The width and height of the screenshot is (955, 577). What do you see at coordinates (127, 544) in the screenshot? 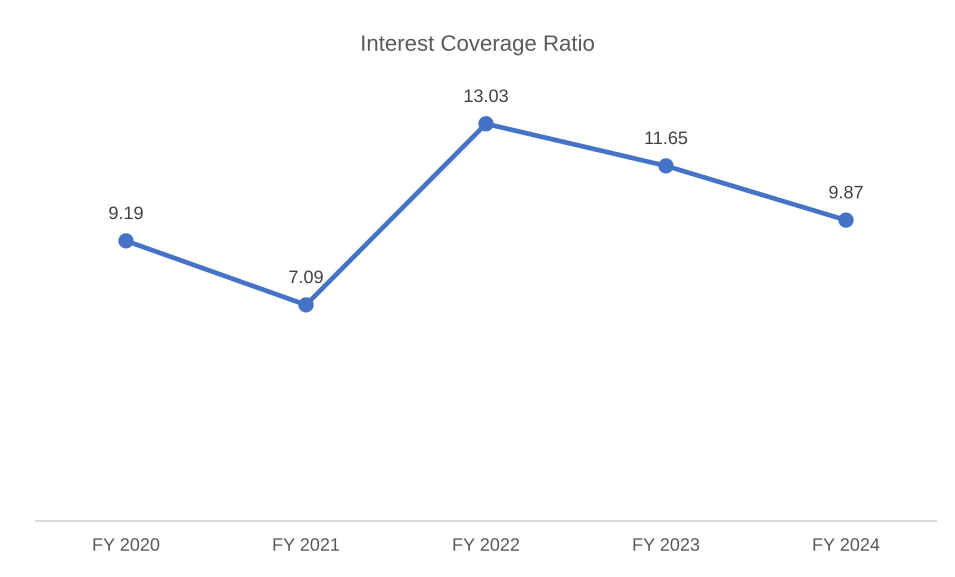
I see `x-tick-label: FY 2020` at bounding box center [127, 544].